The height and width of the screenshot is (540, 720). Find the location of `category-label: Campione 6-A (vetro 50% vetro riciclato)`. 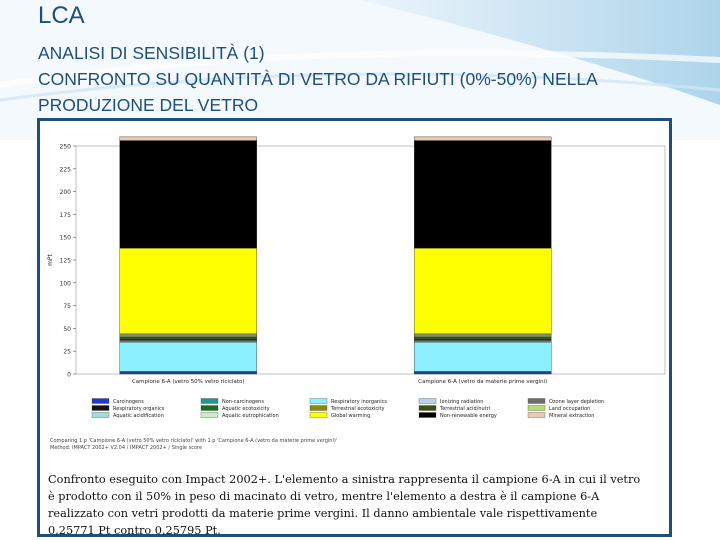

category-label: Campione 6-A (vetro 50% vetro riciclato) is located at coordinates (188, 382).